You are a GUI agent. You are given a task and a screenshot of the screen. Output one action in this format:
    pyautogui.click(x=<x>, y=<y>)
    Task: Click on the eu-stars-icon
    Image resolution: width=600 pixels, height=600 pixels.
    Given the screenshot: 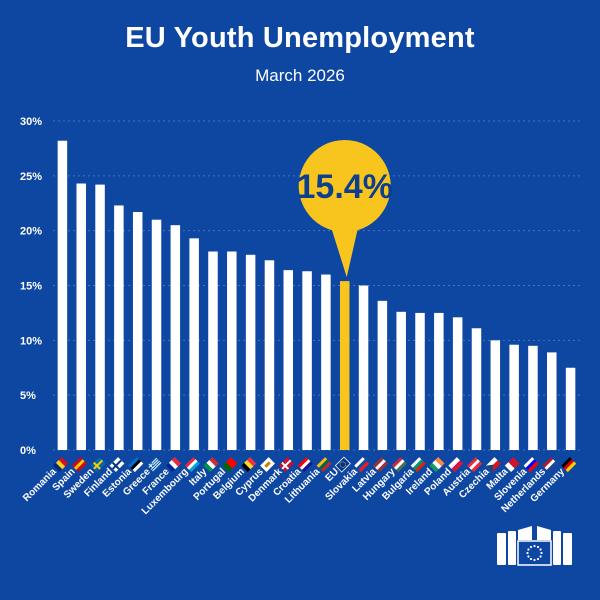 What is the action you would take?
    pyautogui.click(x=534, y=553)
    